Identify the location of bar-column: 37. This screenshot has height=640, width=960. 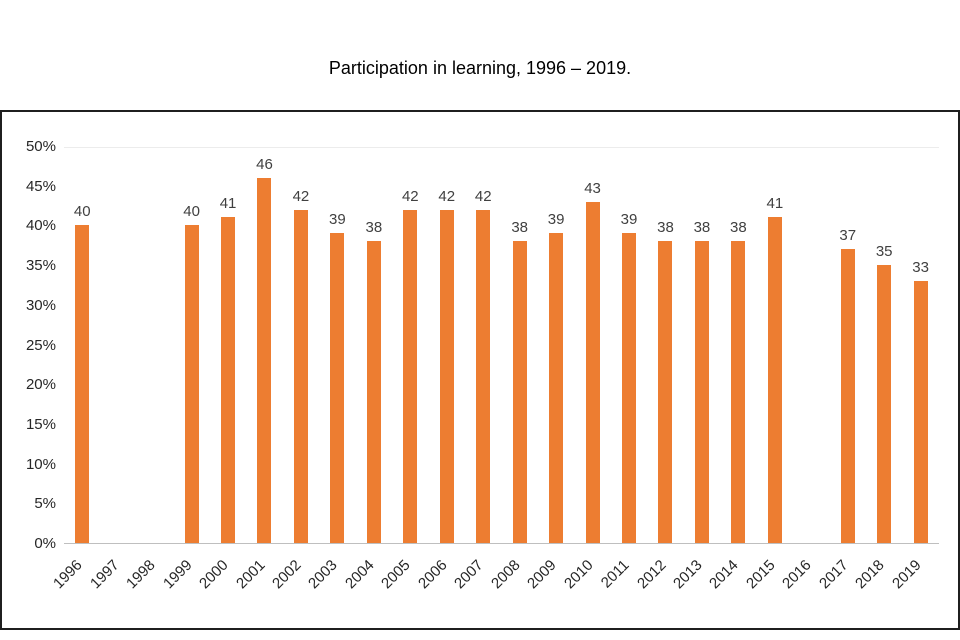
(848, 345).